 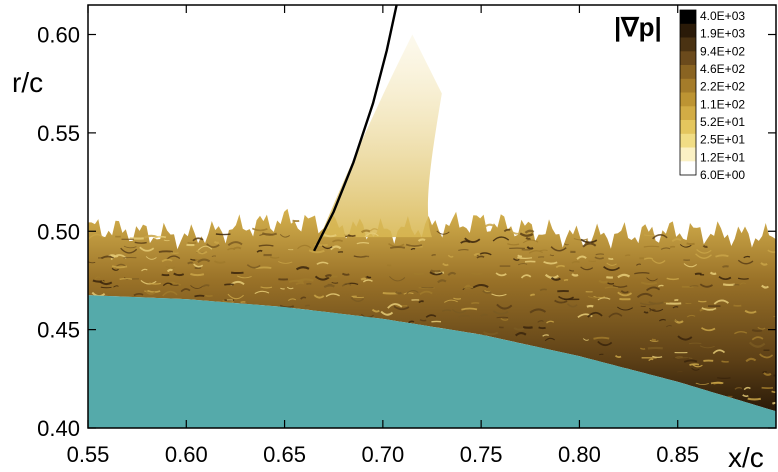 What do you see at coordinates (722, 104) in the screenshot?
I see `legend-label: 1.1E+02` at bounding box center [722, 104].